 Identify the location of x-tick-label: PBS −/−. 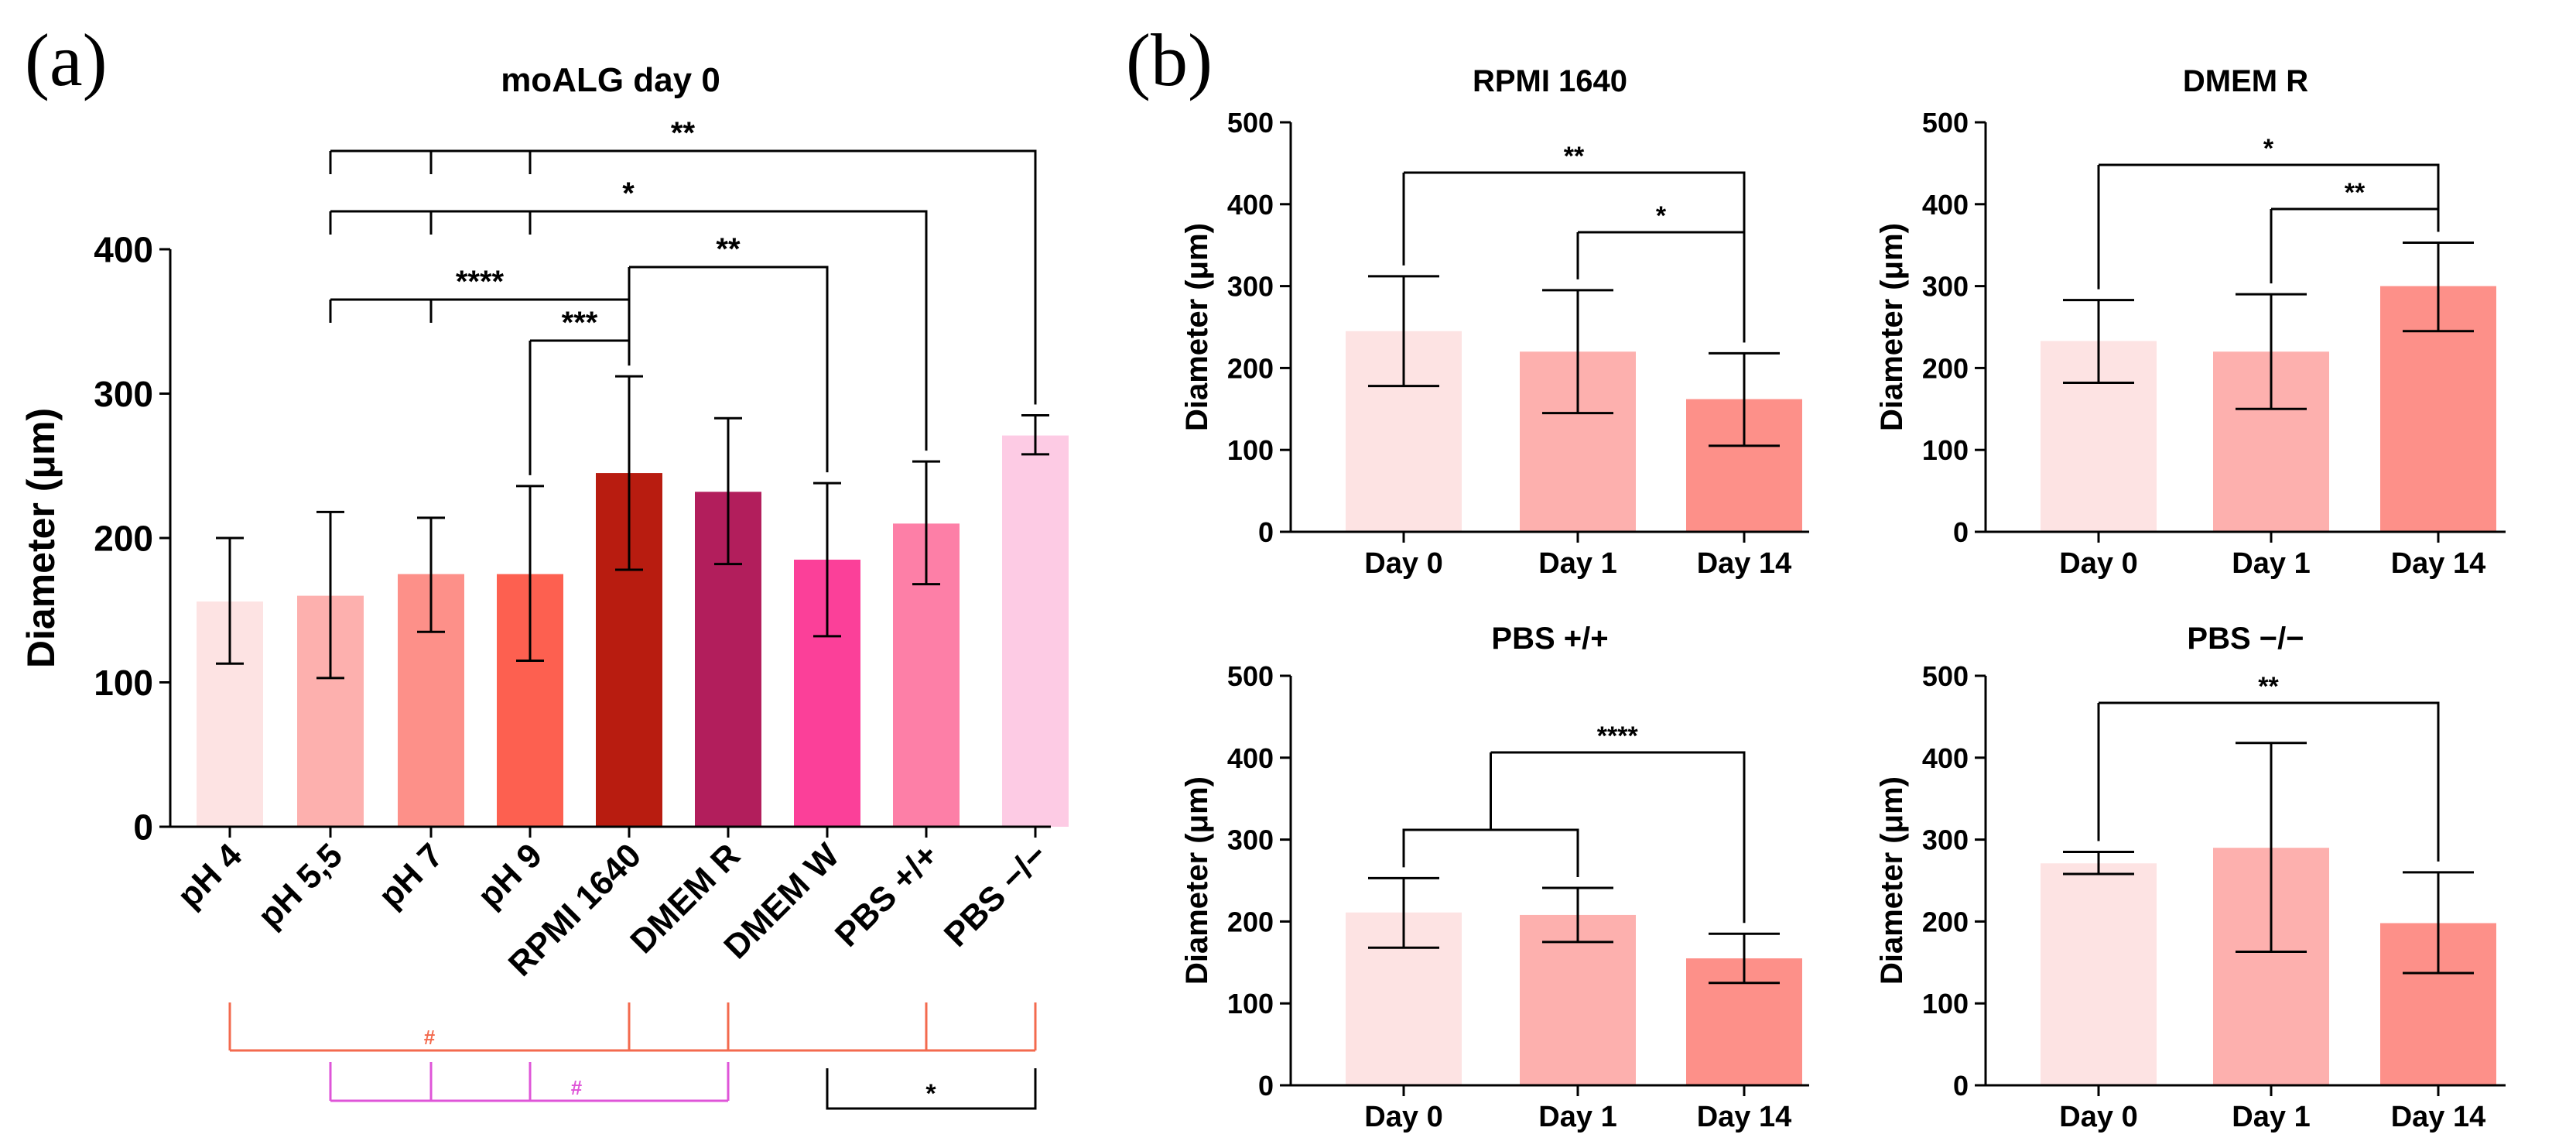
(996, 895).